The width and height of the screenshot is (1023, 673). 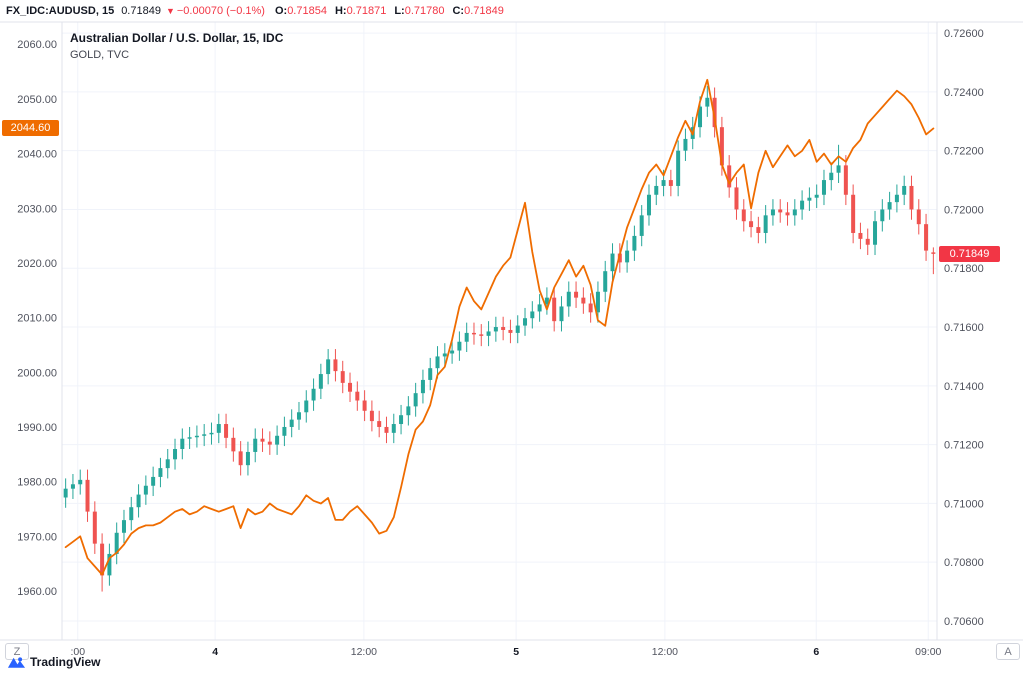 What do you see at coordinates (65, 662) in the screenshot?
I see `tradingview-logo-text: TradingView` at bounding box center [65, 662].